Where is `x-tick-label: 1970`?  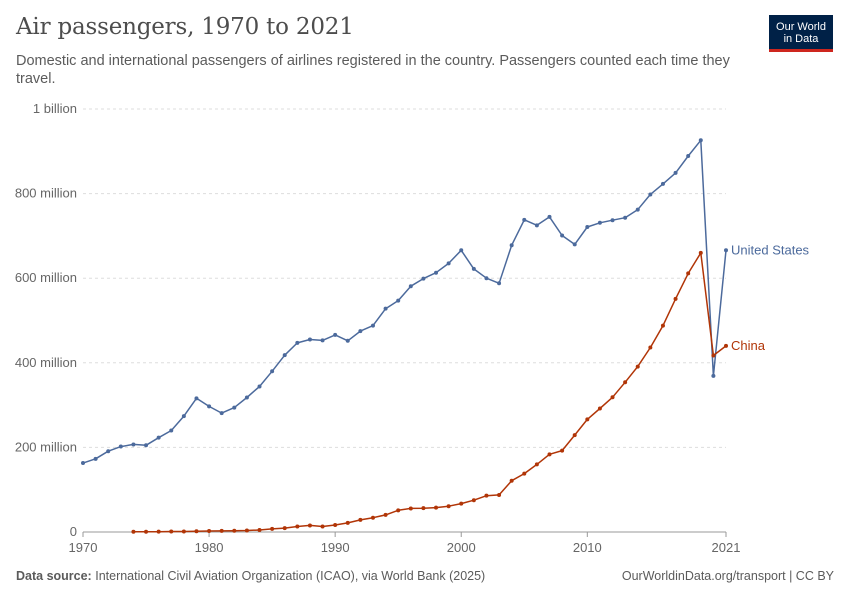
x-tick-label: 1970 is located at coordinates (83, 547).